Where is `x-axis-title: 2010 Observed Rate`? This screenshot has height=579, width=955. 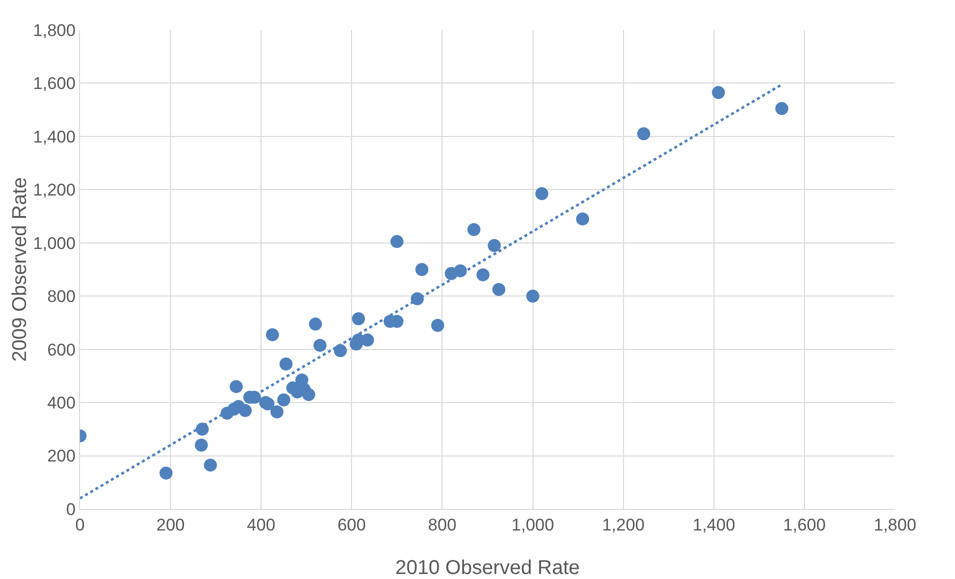 x-axis-title: 2010 Observed Rate is located at coordinates (487, 568).